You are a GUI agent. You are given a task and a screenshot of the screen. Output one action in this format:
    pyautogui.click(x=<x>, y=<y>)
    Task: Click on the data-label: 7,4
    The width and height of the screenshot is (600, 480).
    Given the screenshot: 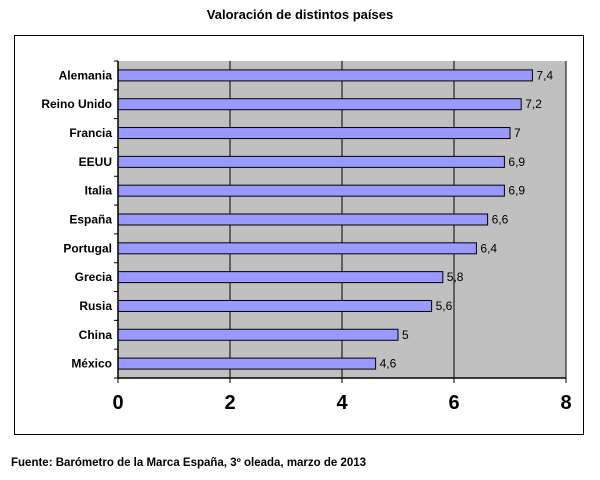 What is the action you would take?
    pyautogui.click(x=544, y=75)
    